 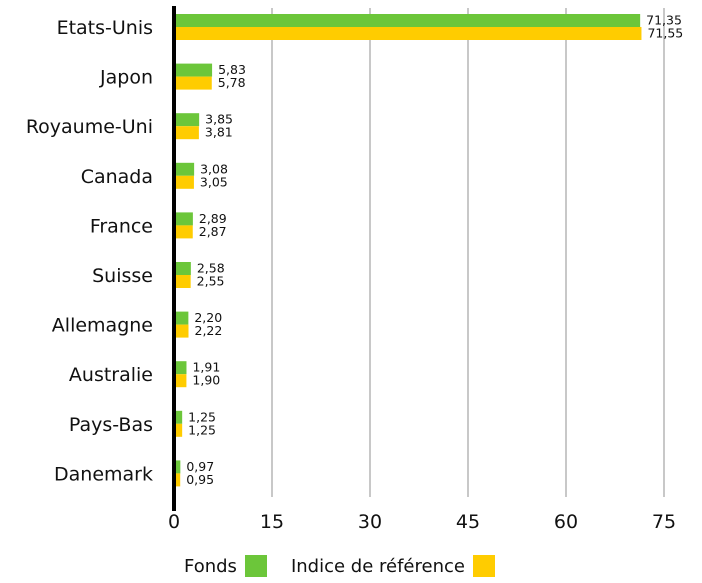 What do you see at coordinates (370, 522) in the screenshot?
I see `x-tick-label-30: 30` at bounding box center [370, 522].